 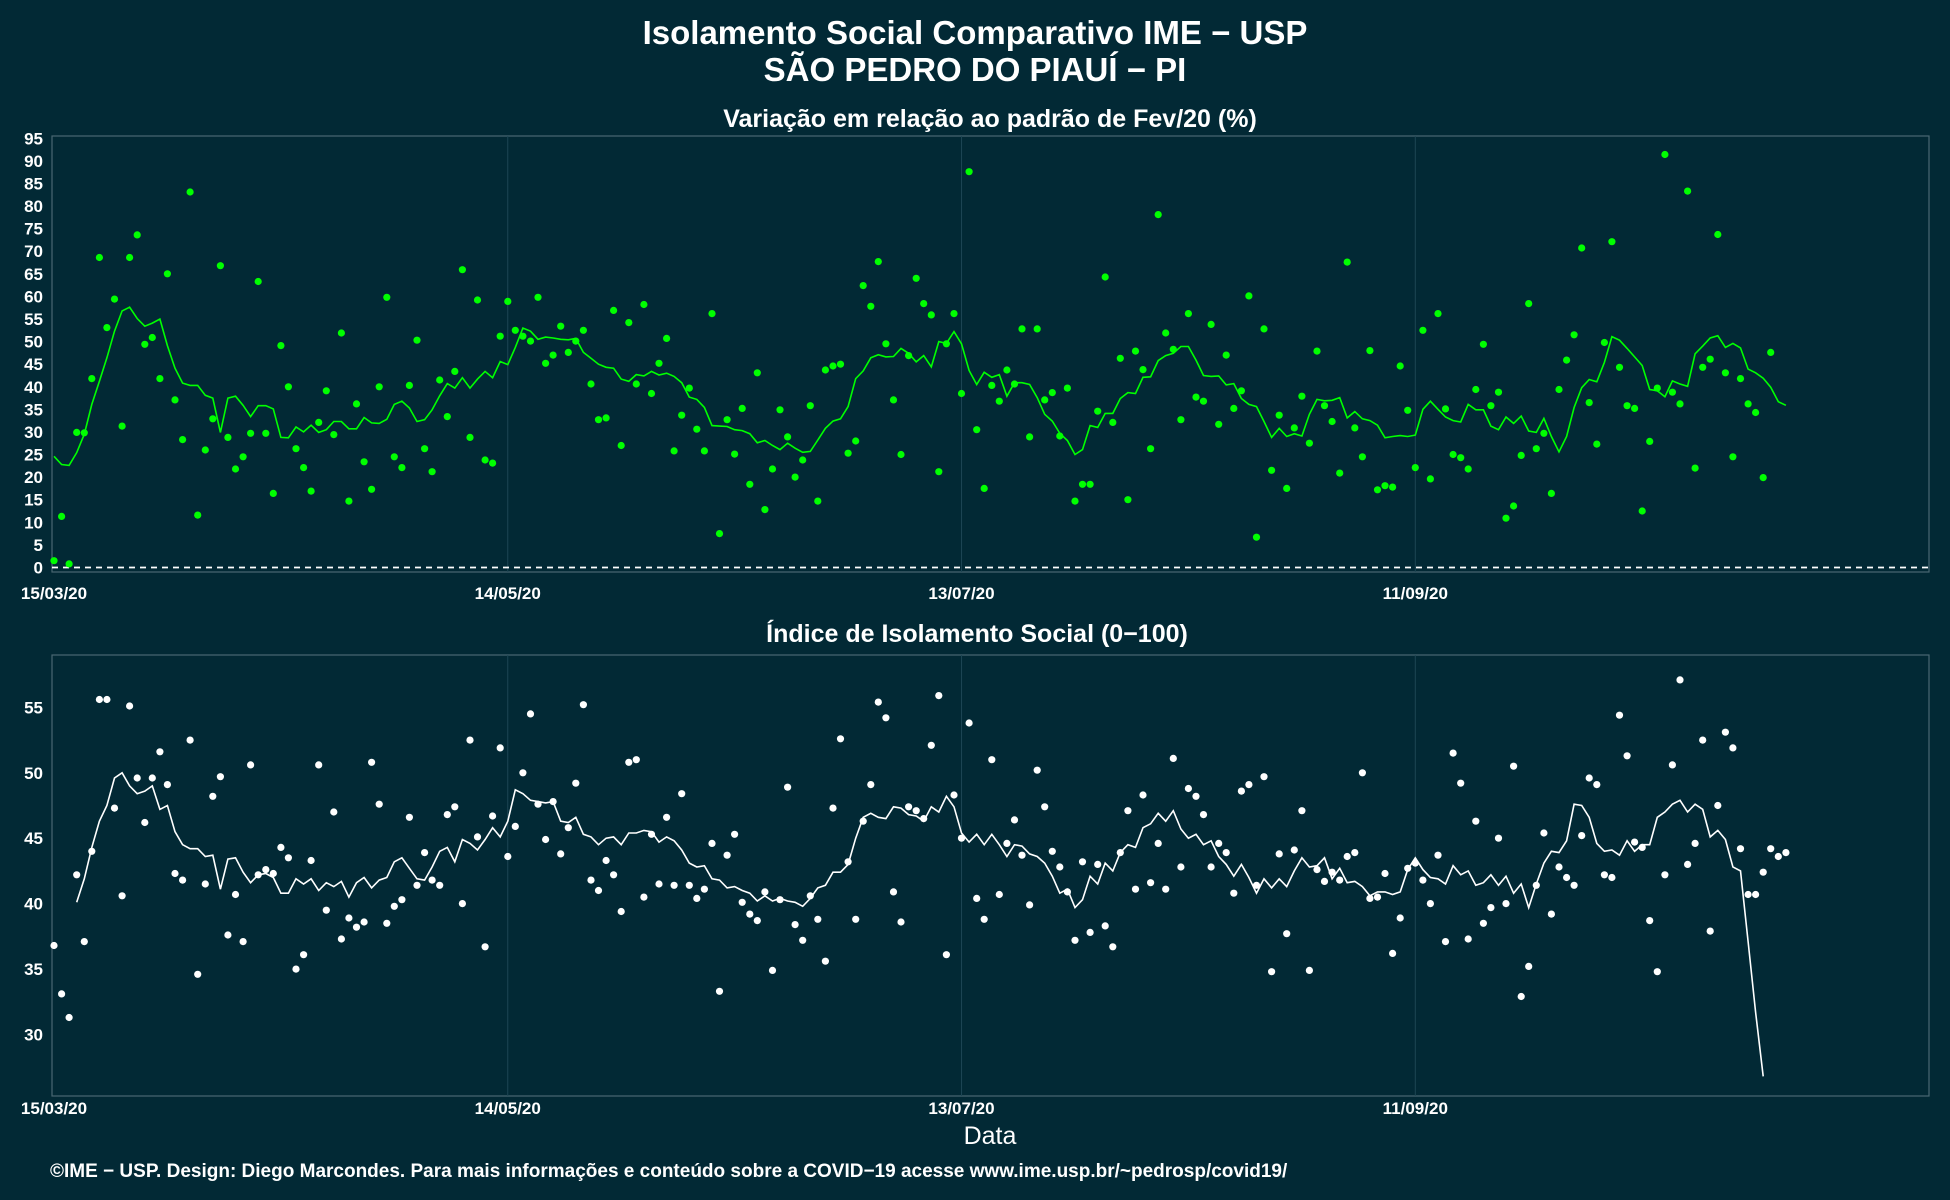 I want to click on panel-variation-x-tick-label: 15/03/20, so click(x=54, y=593).